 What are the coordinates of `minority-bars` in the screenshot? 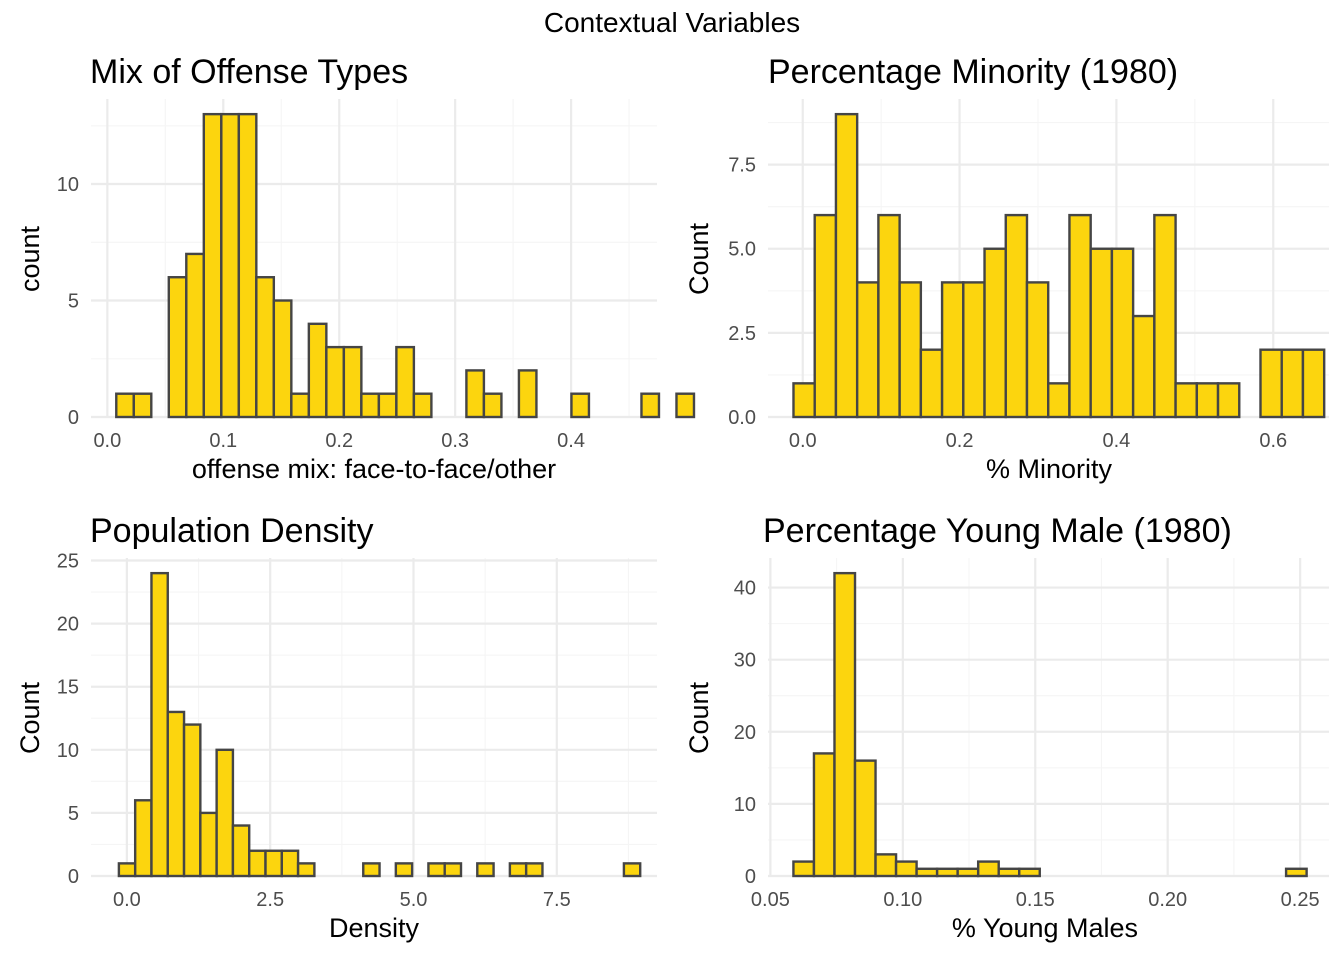 It's located at (1059, 265).